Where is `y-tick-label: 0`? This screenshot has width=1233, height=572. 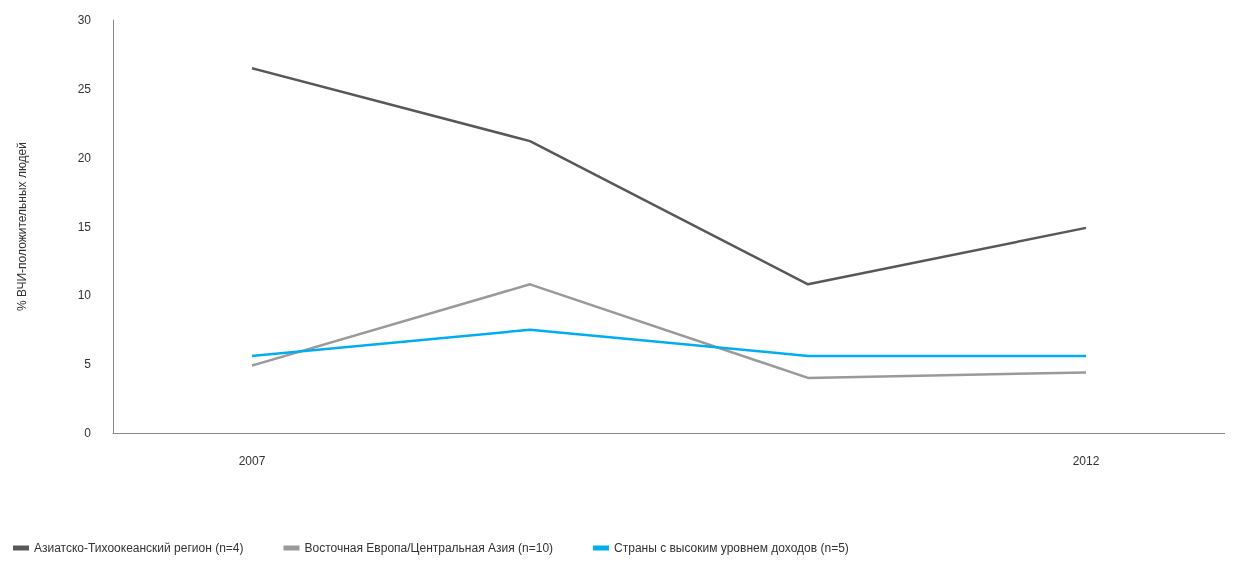
y-tick-label: 0 is located at coordinates (88, 433).